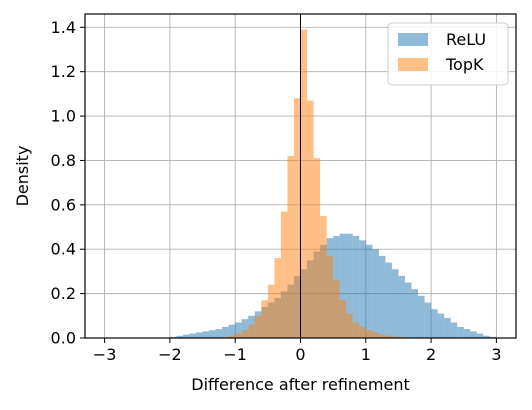 The image size is (532, 410). What do you see at coordinates (63, 338) in the screenshot?
I see `y-tick-label: 0.0` at bounding box center [63, 338].